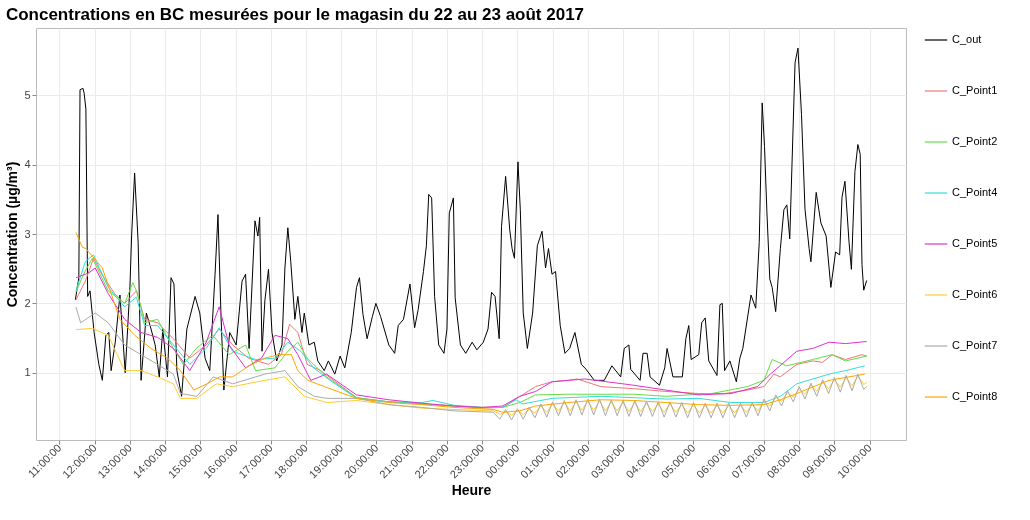 The image size is (1030, 520). I want to click on y-tick-label: 2, so click(27, 302).